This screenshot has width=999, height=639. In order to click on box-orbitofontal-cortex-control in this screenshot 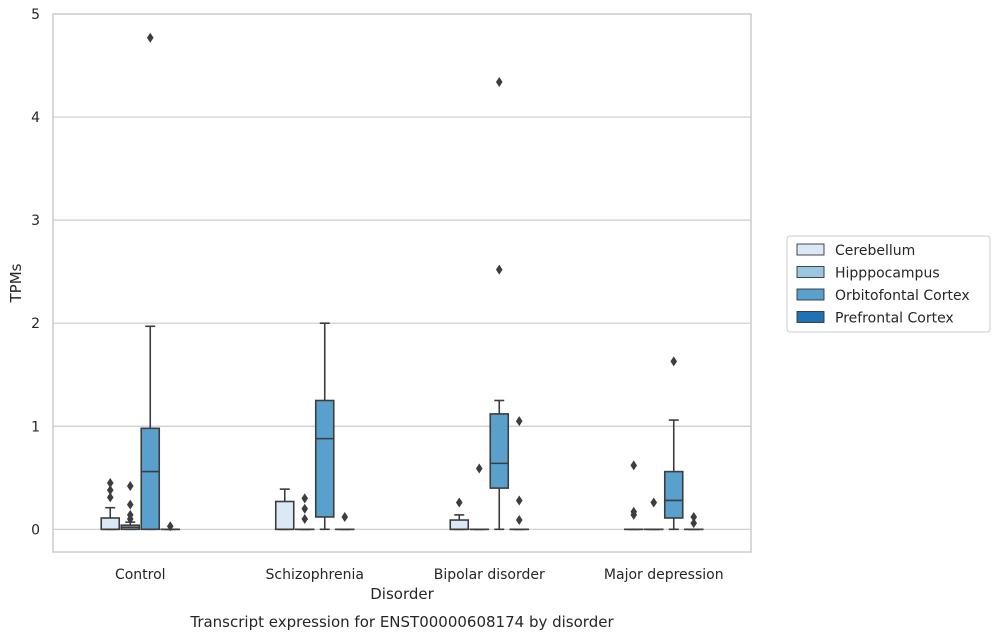, I will do `click(150, 281)`.